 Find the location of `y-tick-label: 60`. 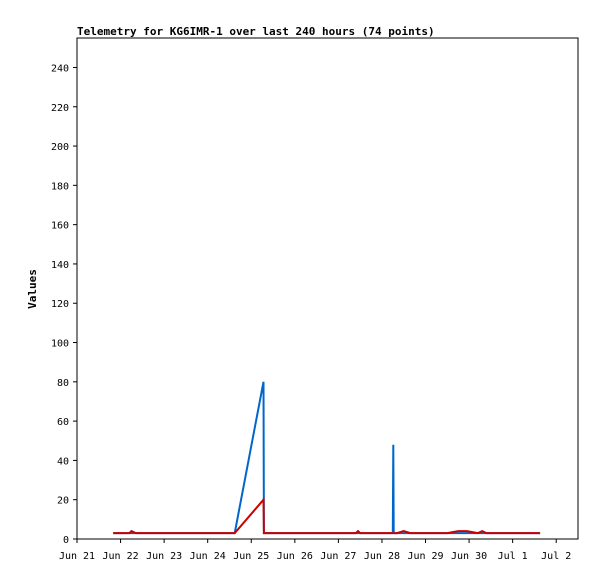

y-tick-label: 60 is located at coordinates (63, 422).